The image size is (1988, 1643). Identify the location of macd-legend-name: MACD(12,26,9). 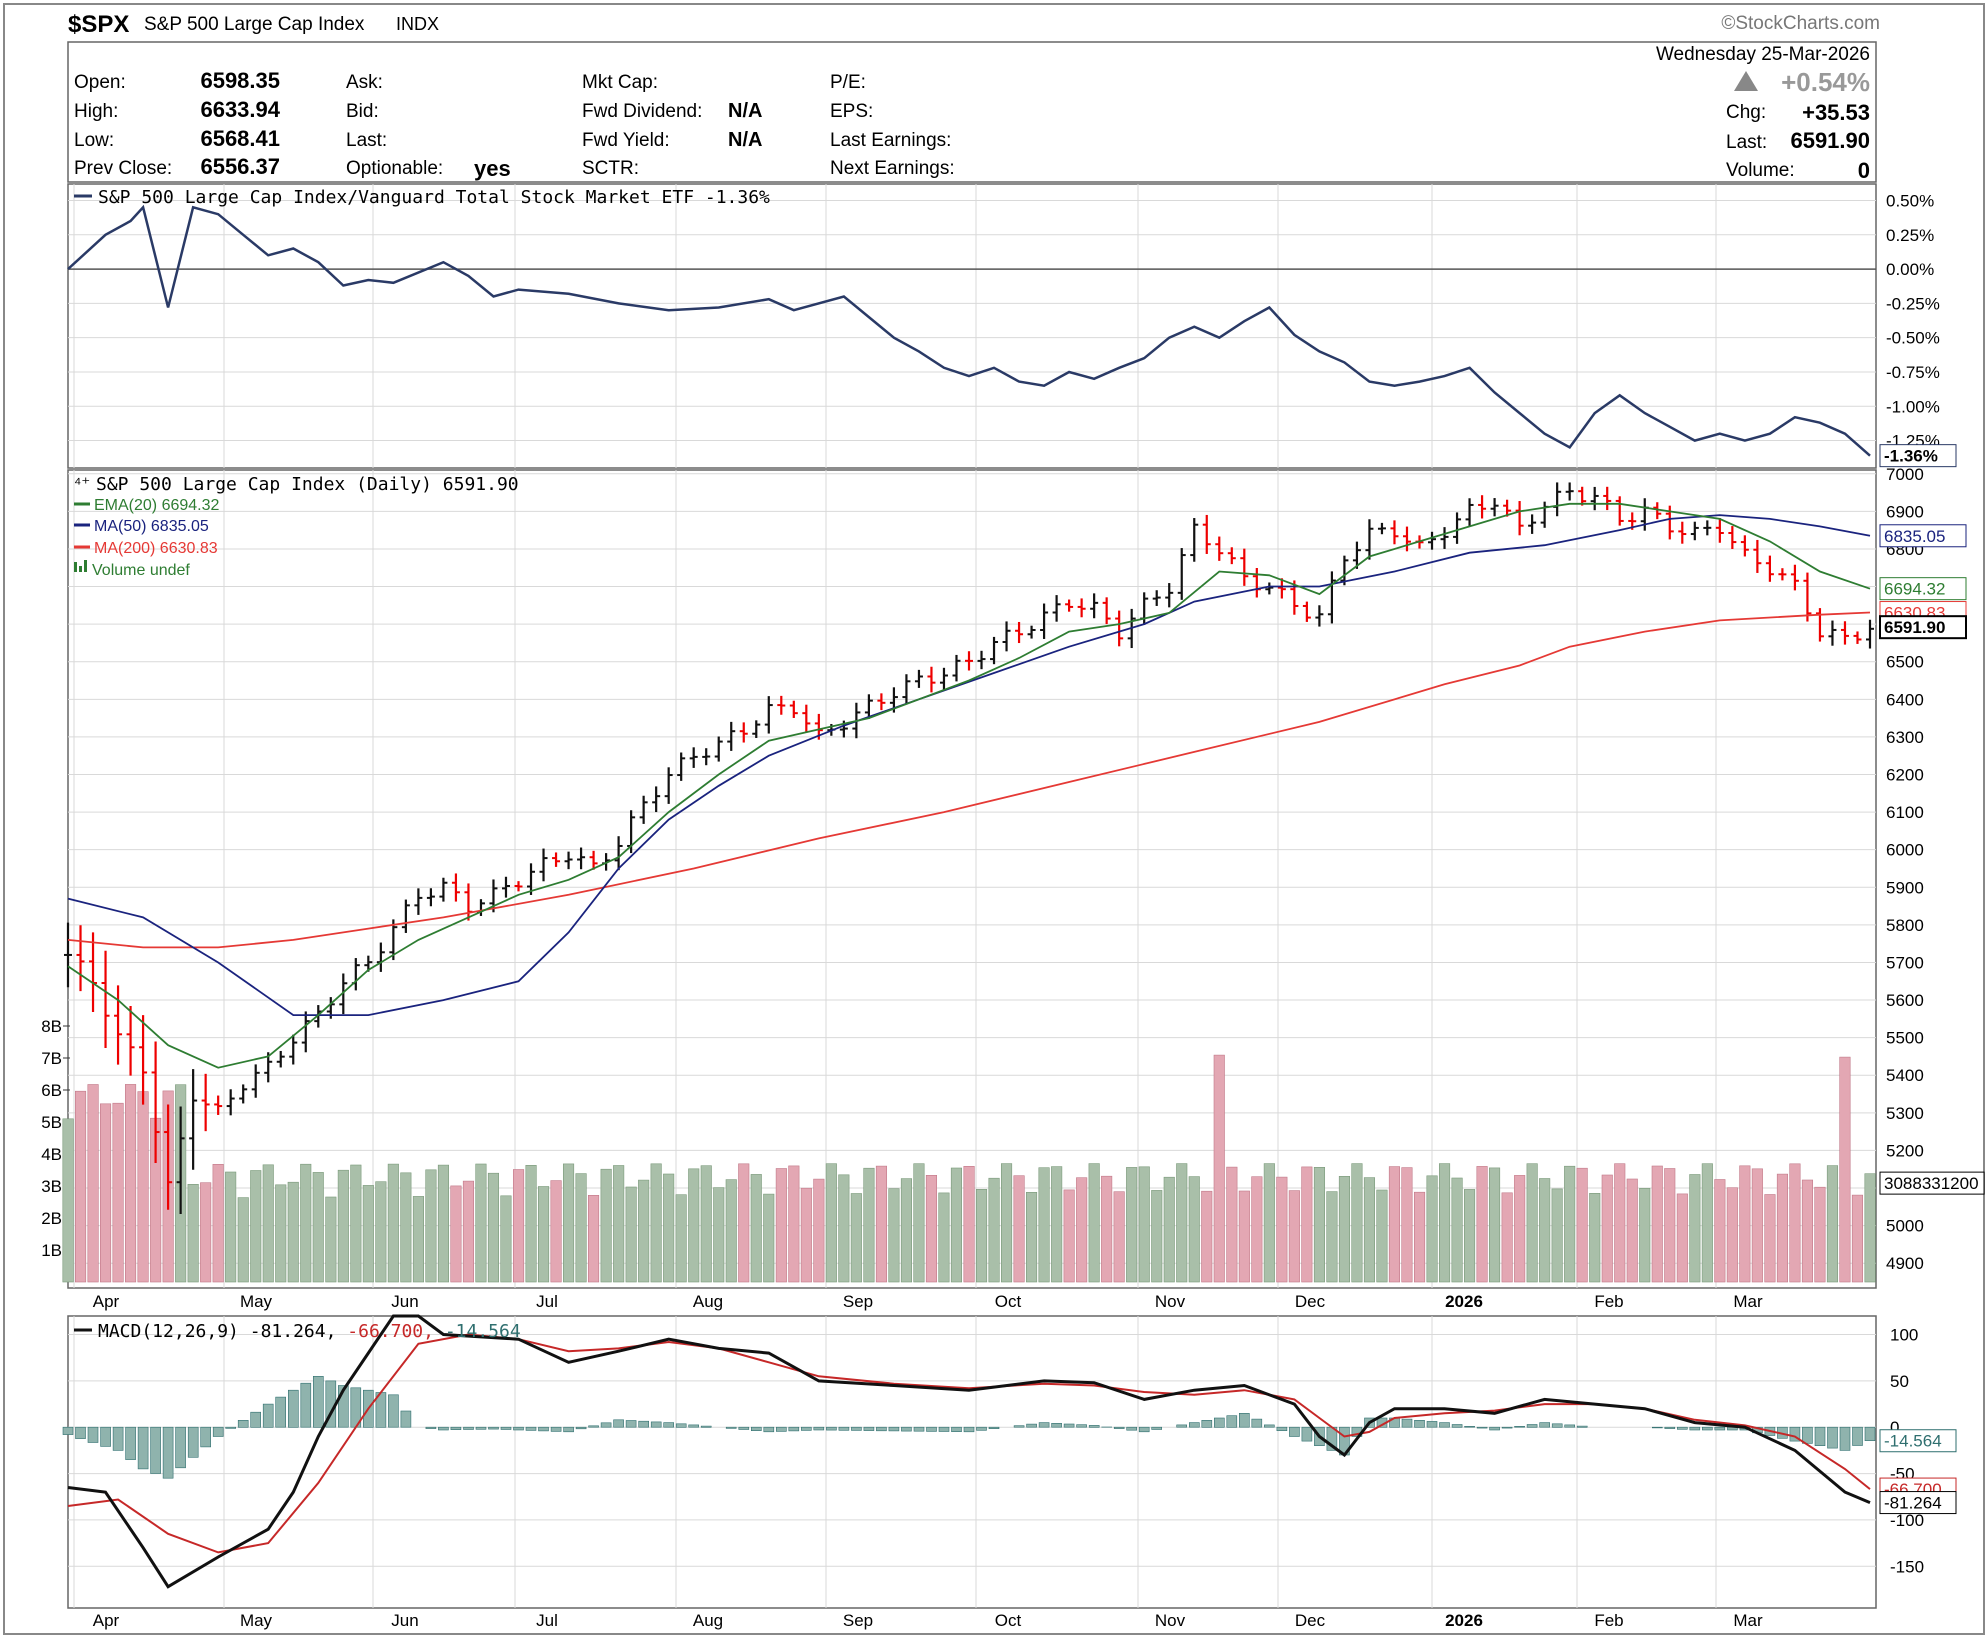
(168, 1331).